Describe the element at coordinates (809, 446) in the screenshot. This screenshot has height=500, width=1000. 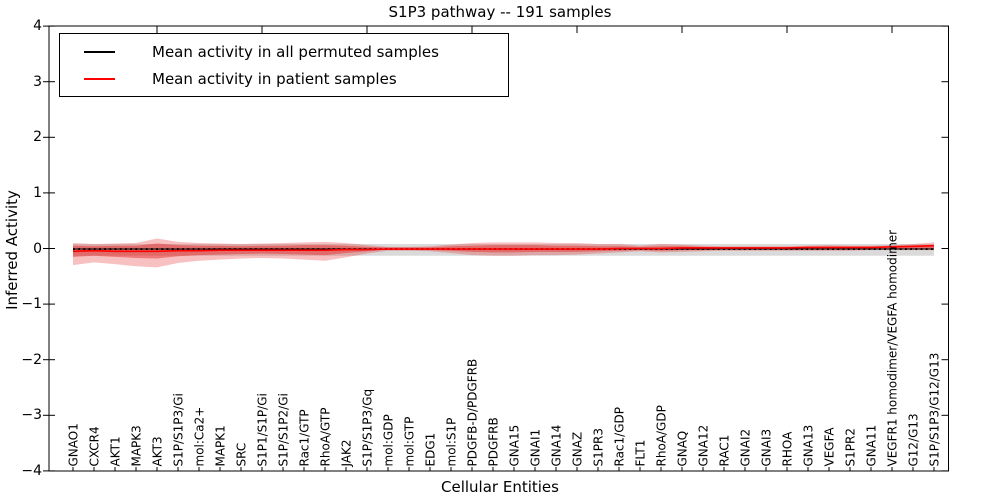
I see `x-tick-label: GNA13` at that location.